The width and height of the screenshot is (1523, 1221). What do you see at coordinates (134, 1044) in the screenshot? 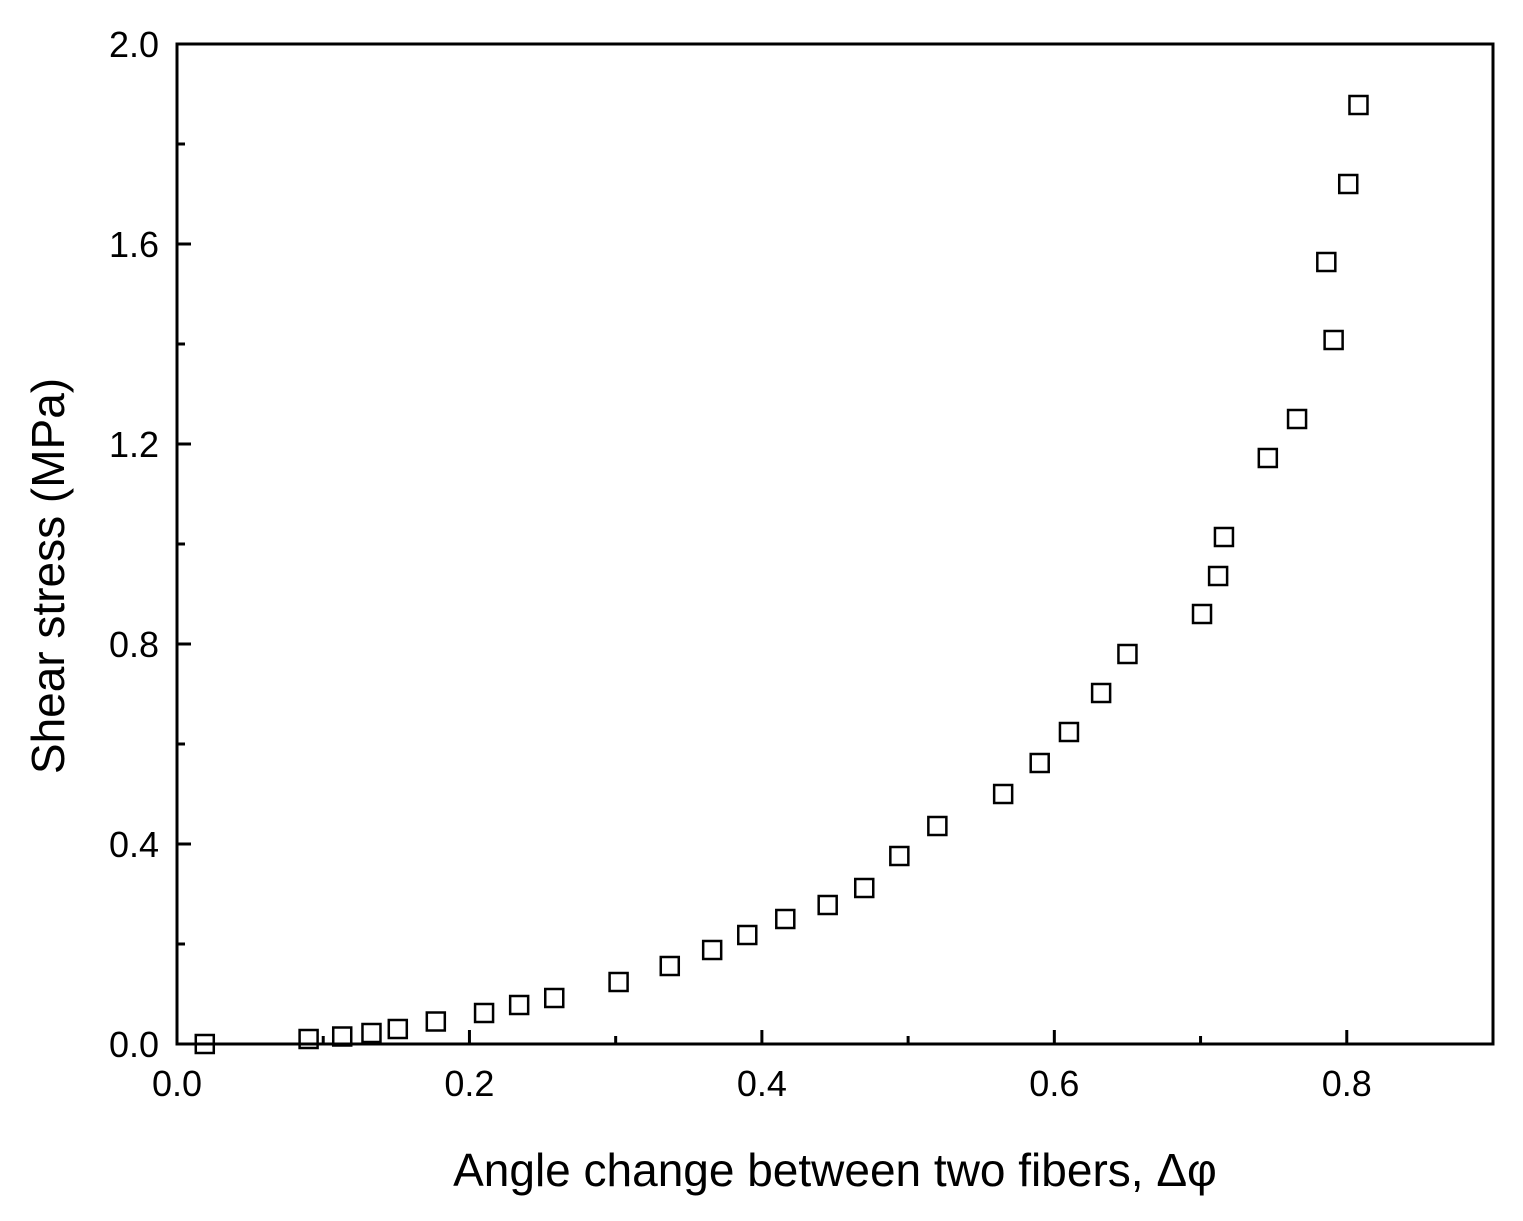
I see `y-tick-label: 0.0` at bounding box center [134, 1044].